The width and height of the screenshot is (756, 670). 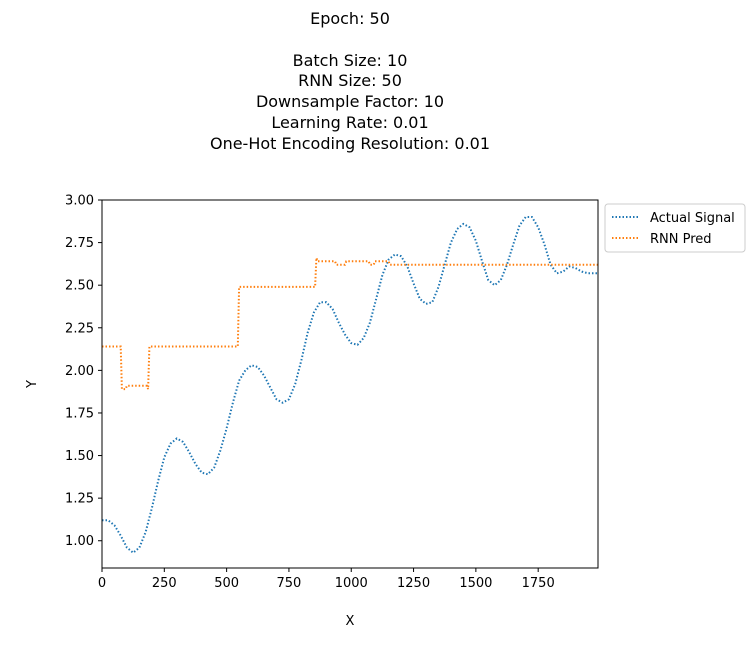 I want to click on legend-label-actual-signal: Actual Signal, so click(x=692, y=218).